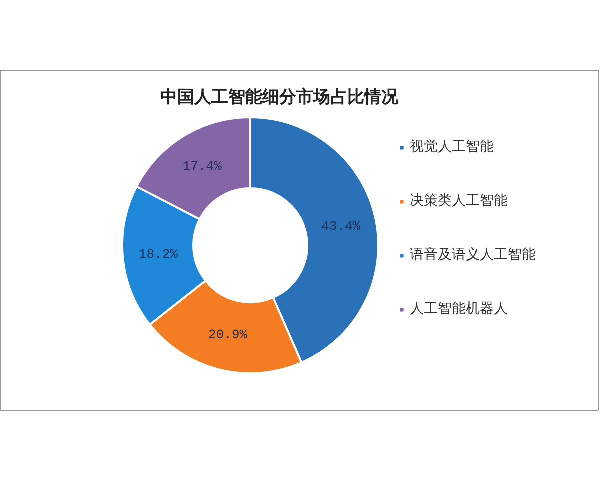 The image size is (600, 480). Describe the element at coordinates (473, 255) in the screenshot. I see `legend-label: 语音及语义人工智能` at that location.